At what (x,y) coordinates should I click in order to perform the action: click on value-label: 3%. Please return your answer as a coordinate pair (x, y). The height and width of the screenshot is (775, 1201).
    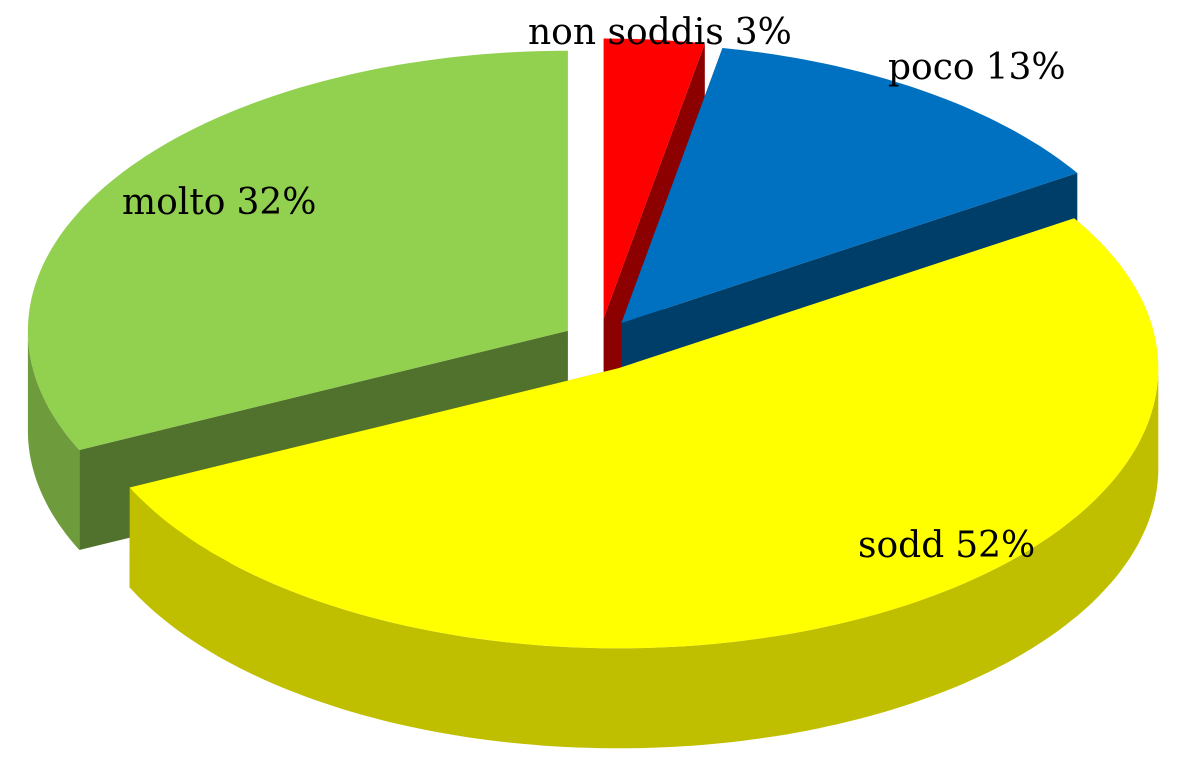
    Looking at the image, I should click on (763, 32).